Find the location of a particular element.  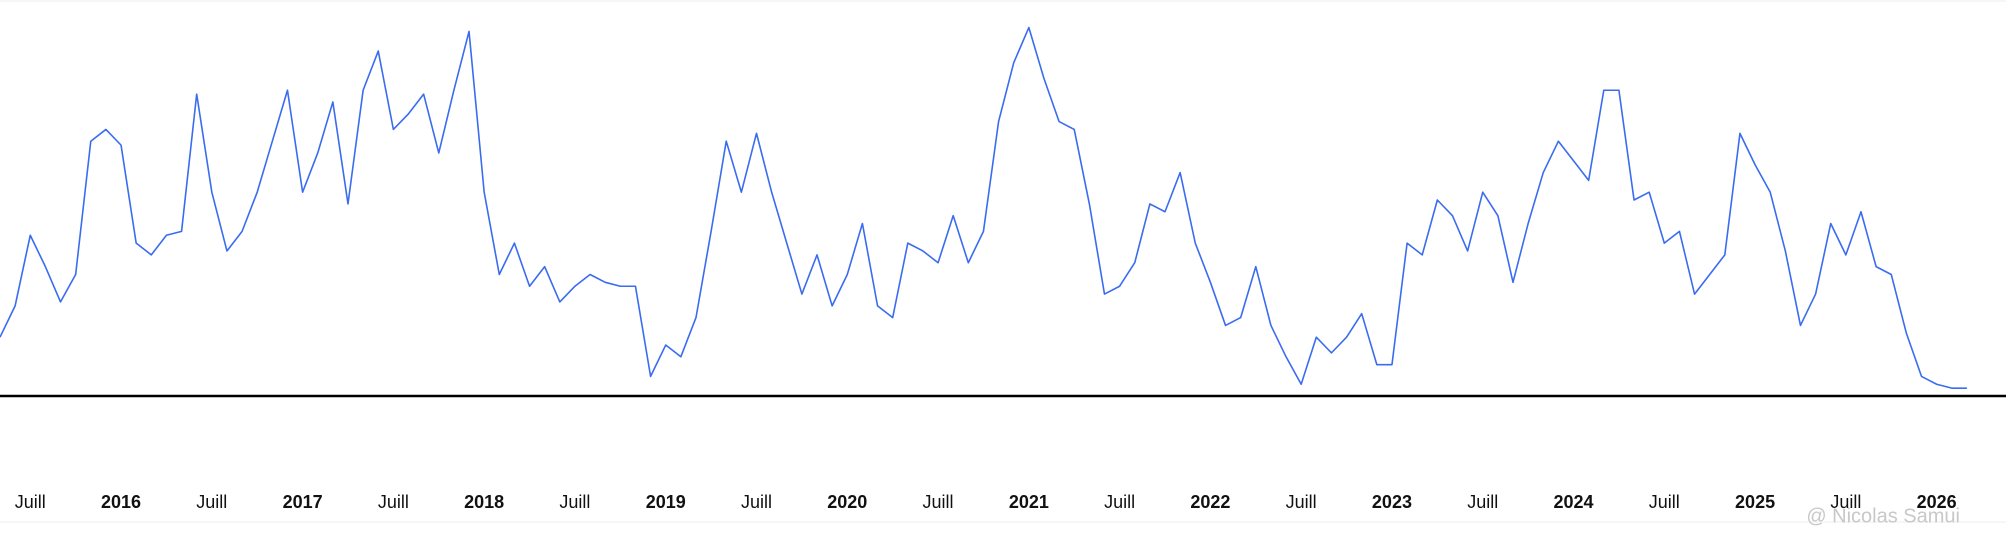

x-tick-label: 2022 is located at coordinates (1210, 502).